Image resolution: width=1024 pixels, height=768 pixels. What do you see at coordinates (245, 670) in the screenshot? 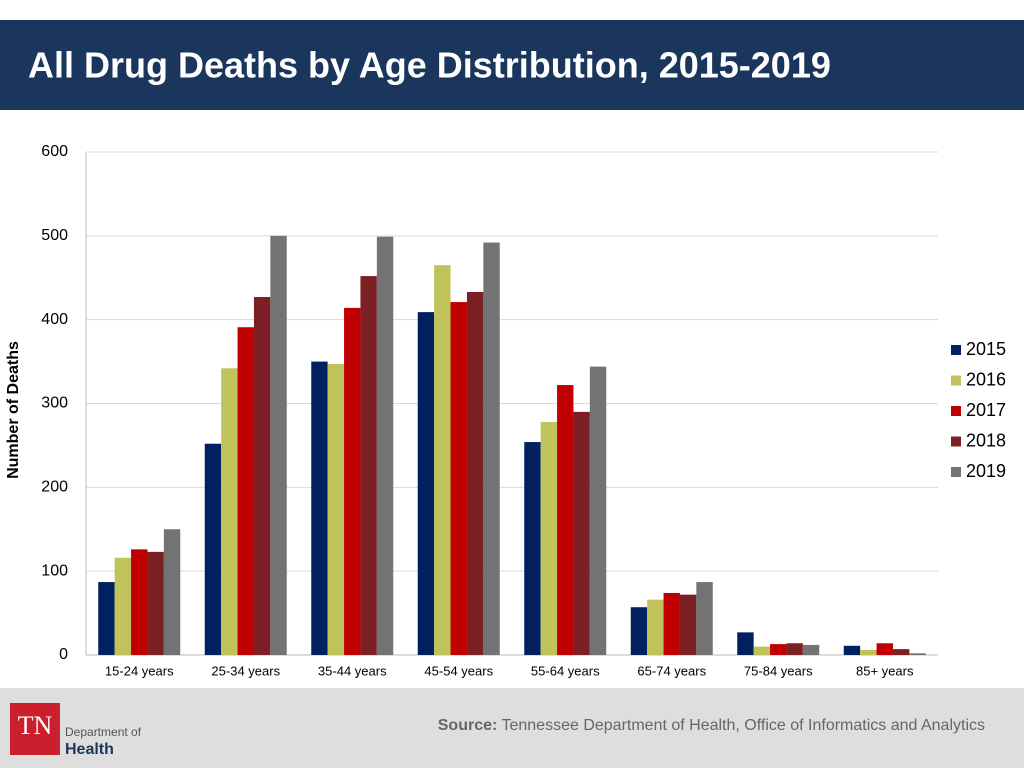
I see `x-tick-label: 25-34 years` at bounding box center [245, 670].